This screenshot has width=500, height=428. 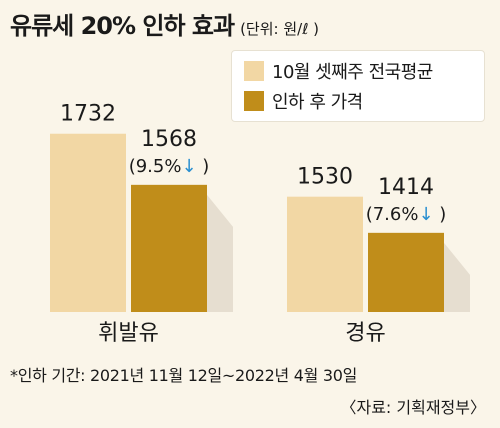 I want to click on title-block: 유류세 20% 인하 효과 (단위: 원/ℓ ), so click(x=164, y=23).